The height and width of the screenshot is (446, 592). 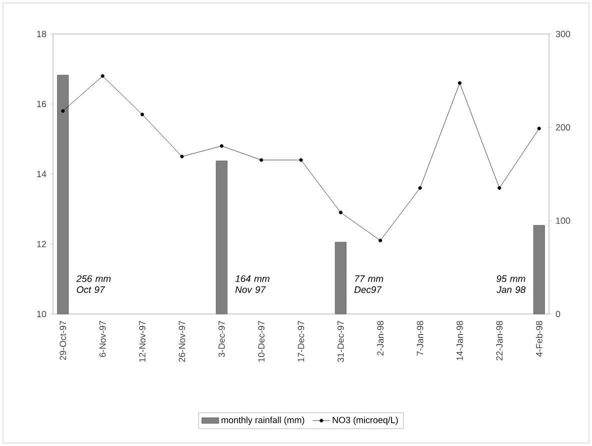 I want to click on x-tick-label: 6-Nov-97, so click(x=102, y=338).